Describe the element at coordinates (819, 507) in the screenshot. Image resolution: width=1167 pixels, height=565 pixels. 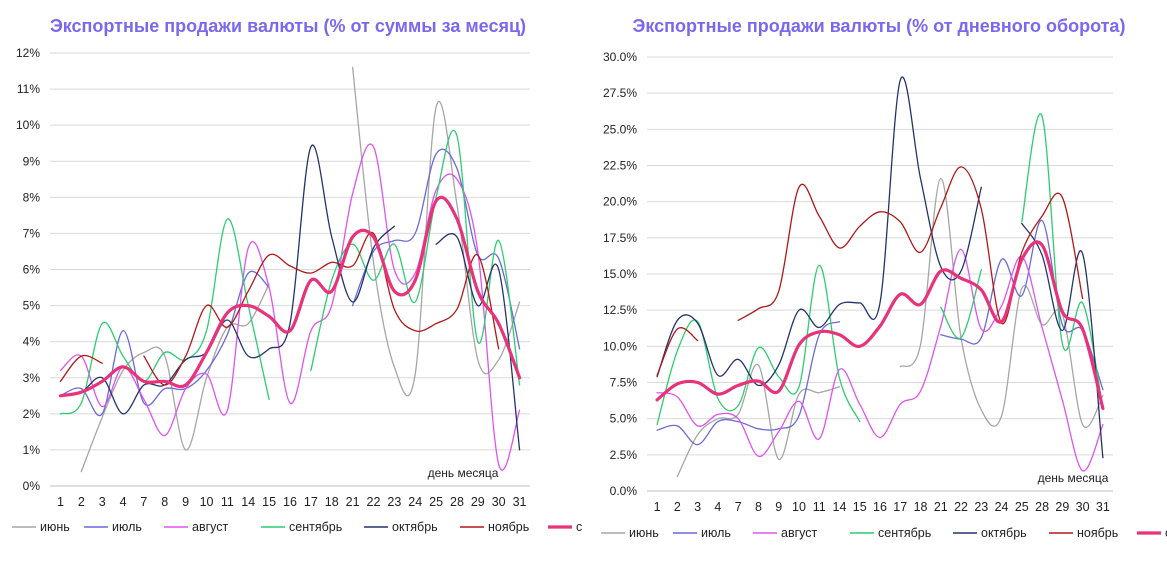
I see `x-tick-label: 11` at that location.